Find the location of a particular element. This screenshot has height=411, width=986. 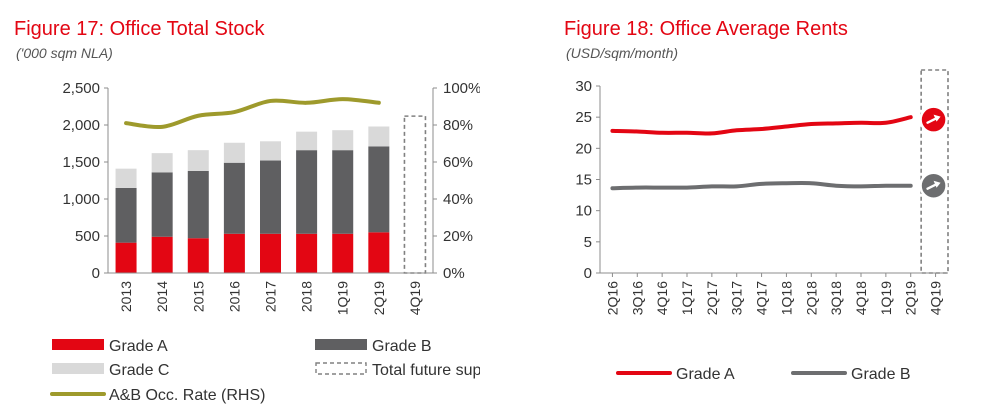

bar-grade-c-1q19 is located at coordinates (343, 140).